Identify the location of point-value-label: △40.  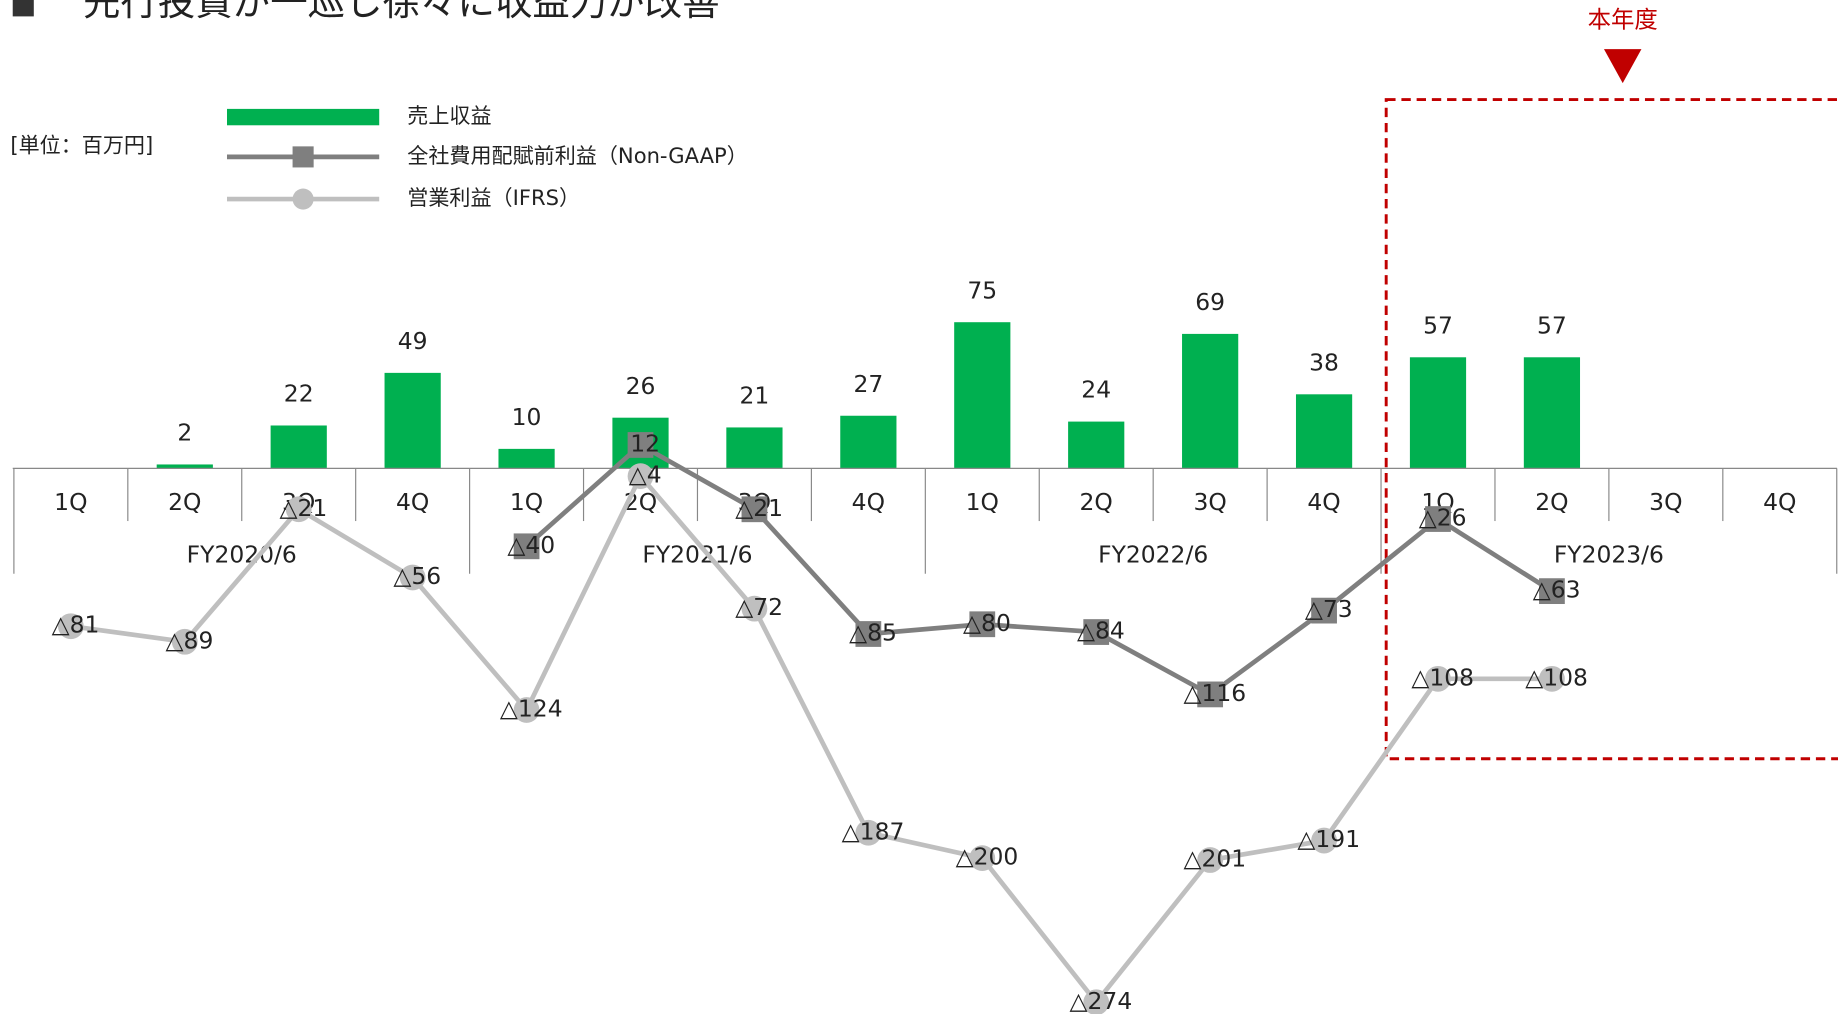
(531, 545).